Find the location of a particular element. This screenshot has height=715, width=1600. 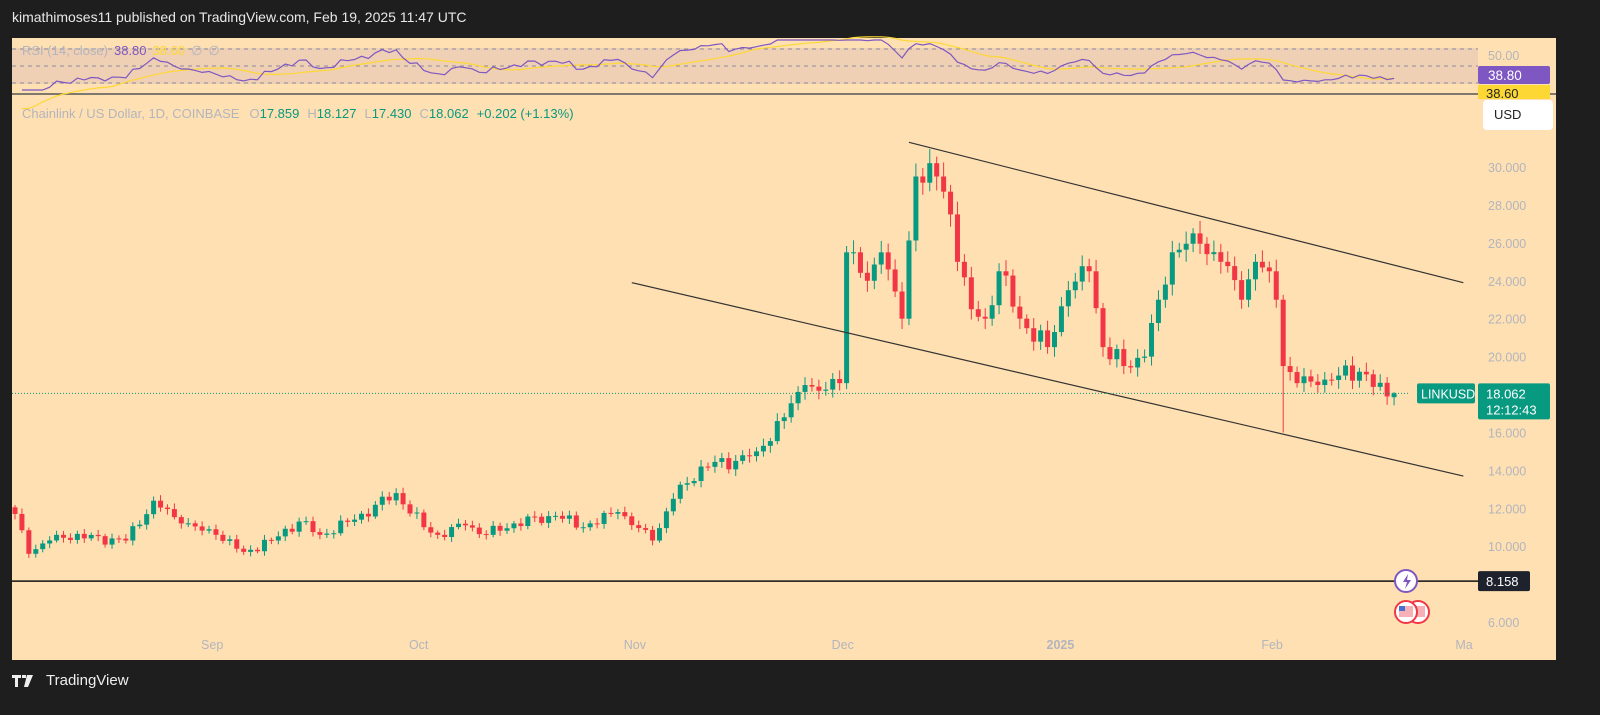

ohlc-legend-item: O is located at coordinates (254, 113).